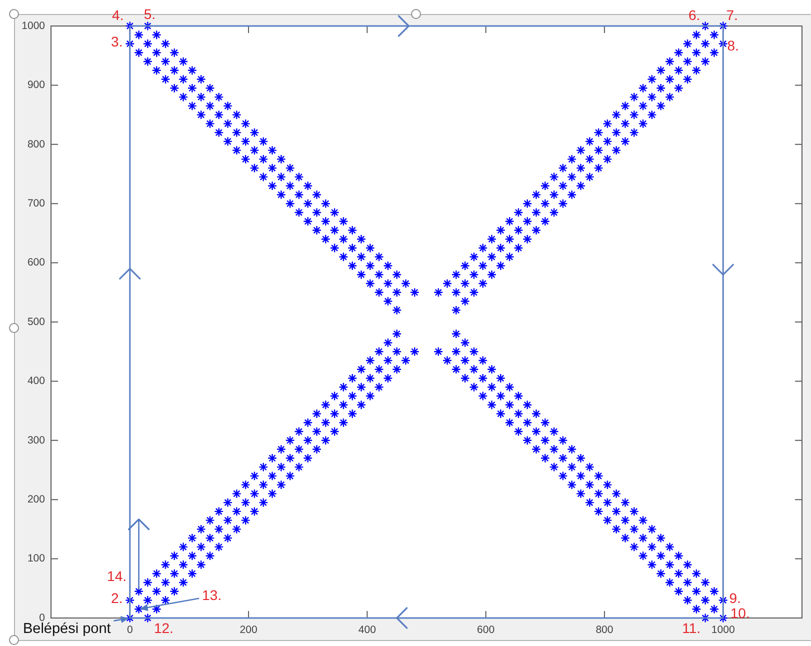 Image resolution: width=811 pixels, height=646 pixels. I want to click on annotation: 3., so click(117, 42).